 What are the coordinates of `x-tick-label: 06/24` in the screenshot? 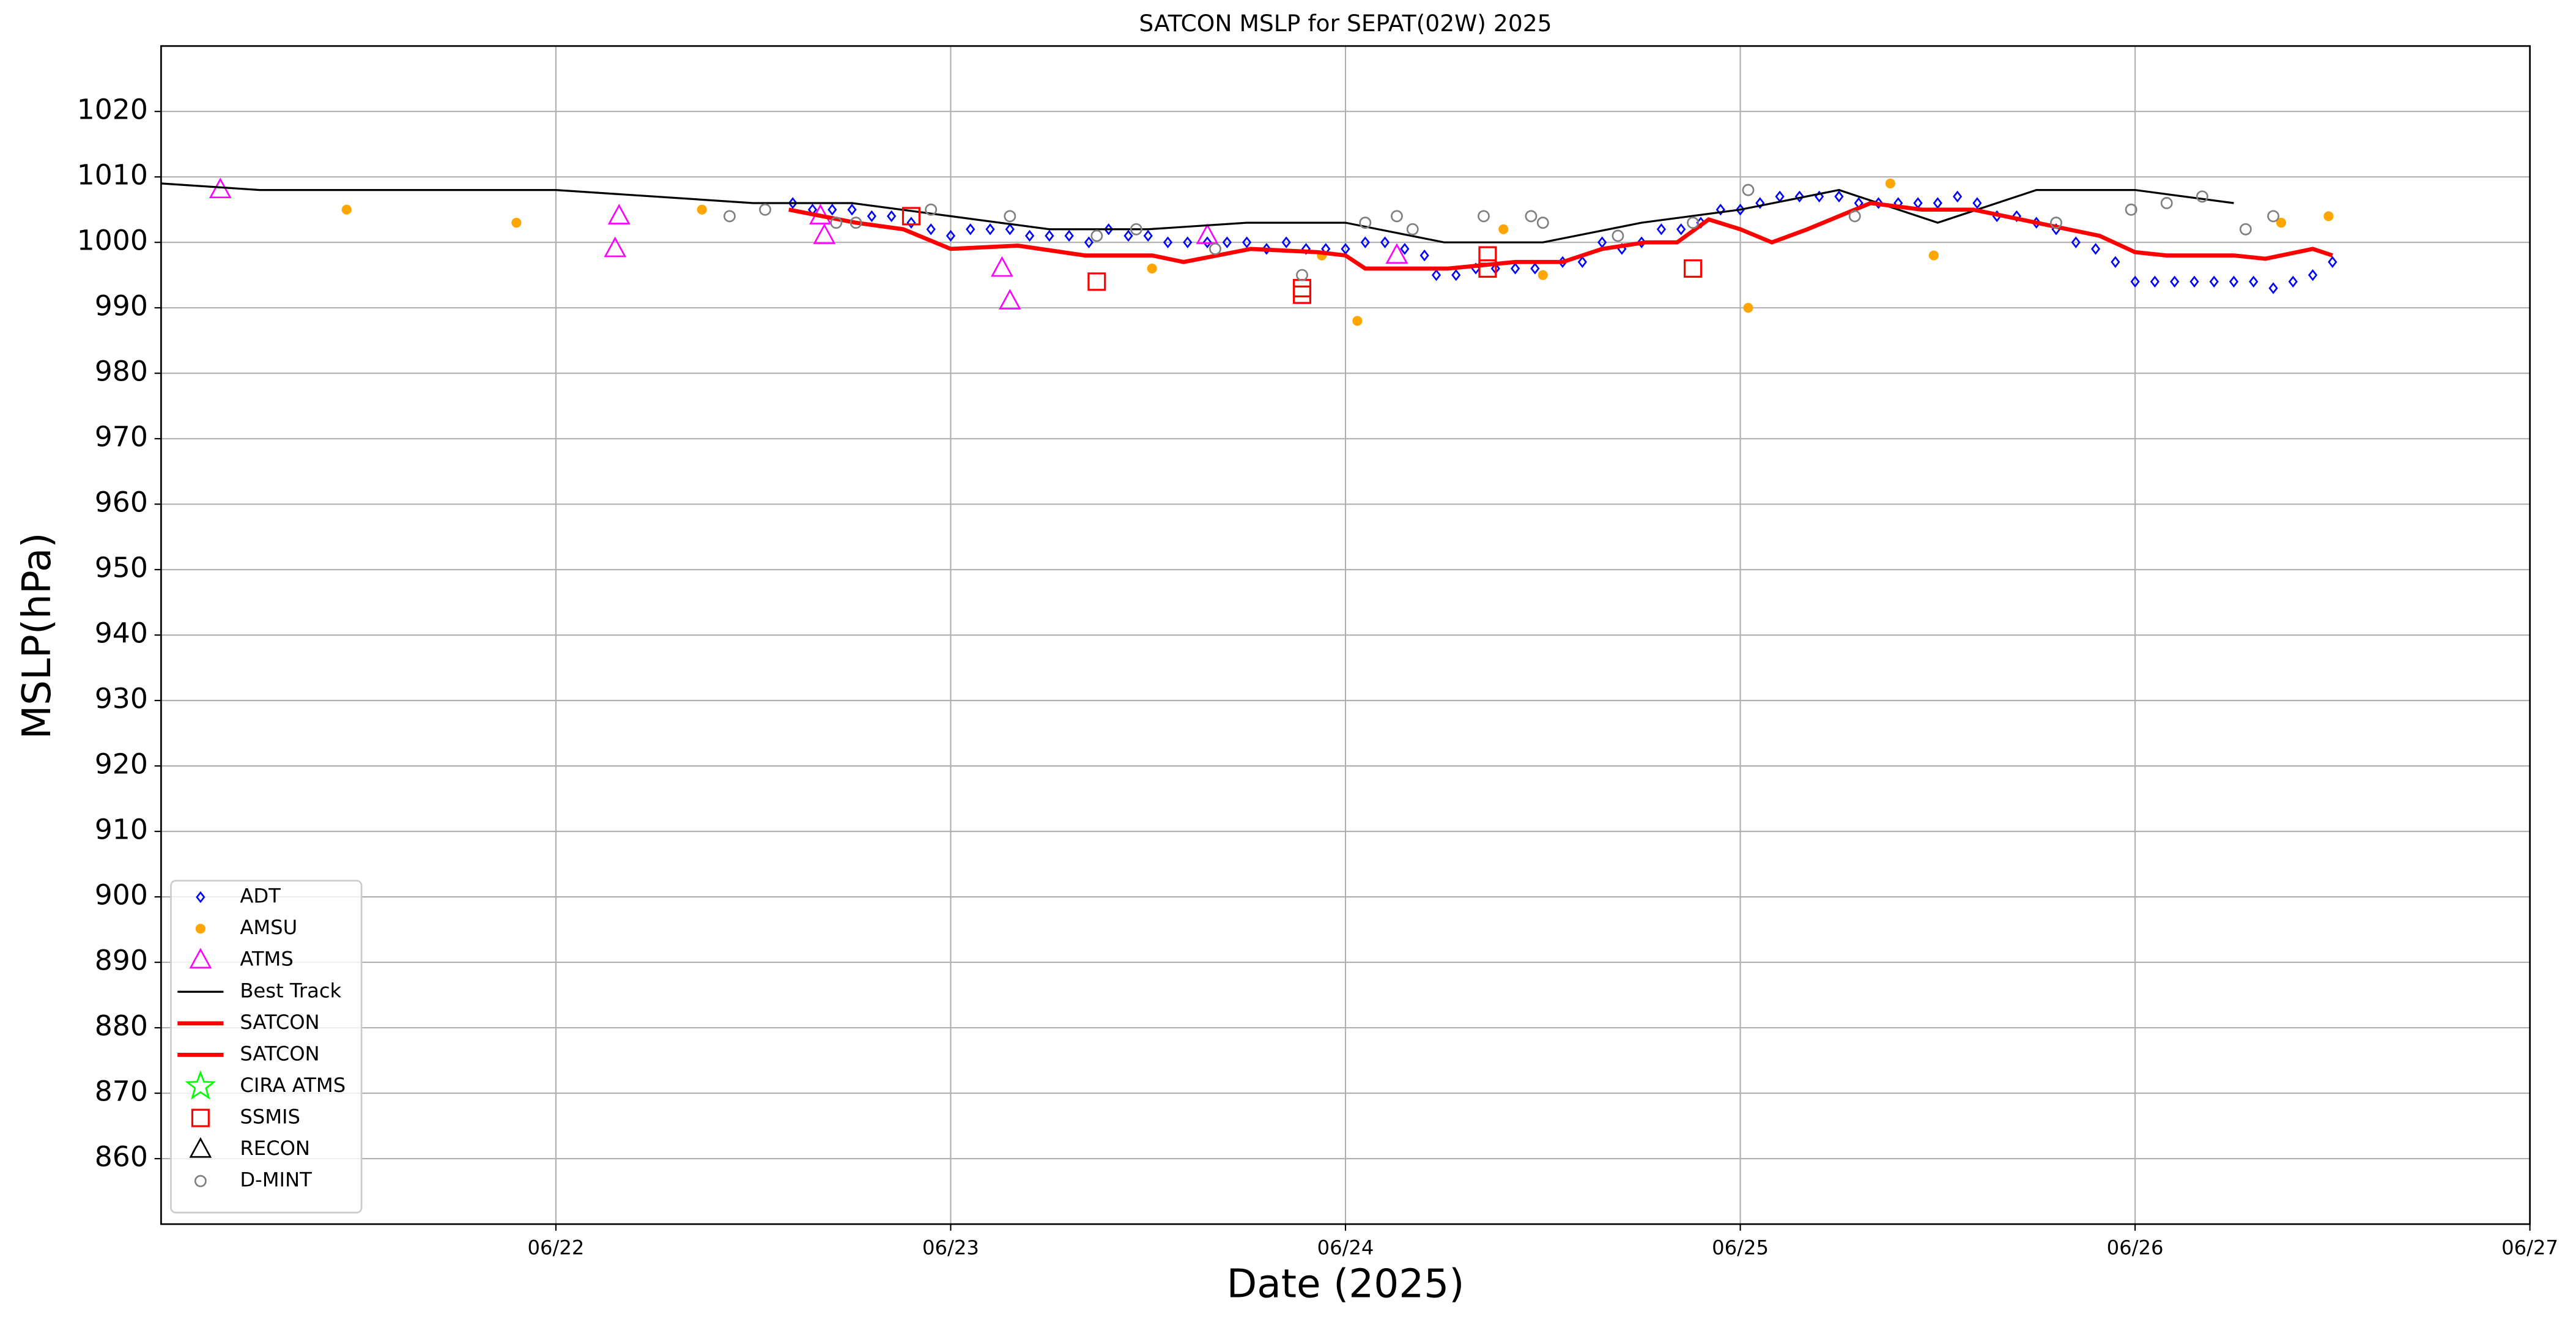 It's located at (1345, 1247).